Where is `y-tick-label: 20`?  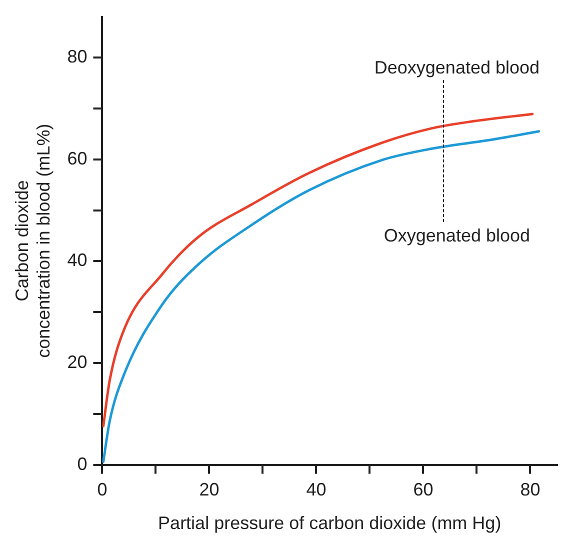
y-tick-label: 20 is located at coordinates (77, 362).